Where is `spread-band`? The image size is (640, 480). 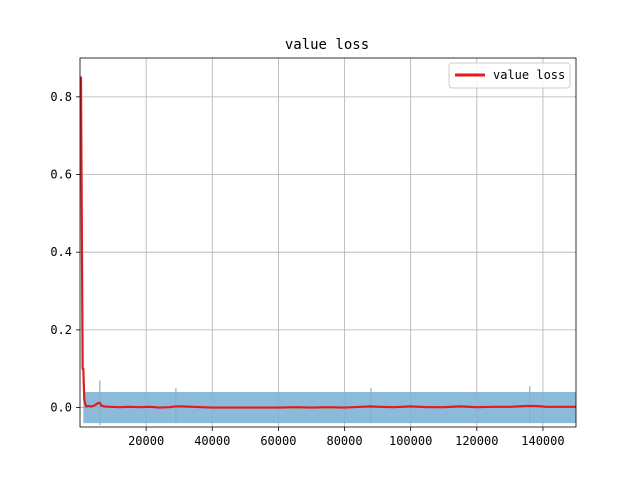
spread-band is located at coordinates (330, 403).